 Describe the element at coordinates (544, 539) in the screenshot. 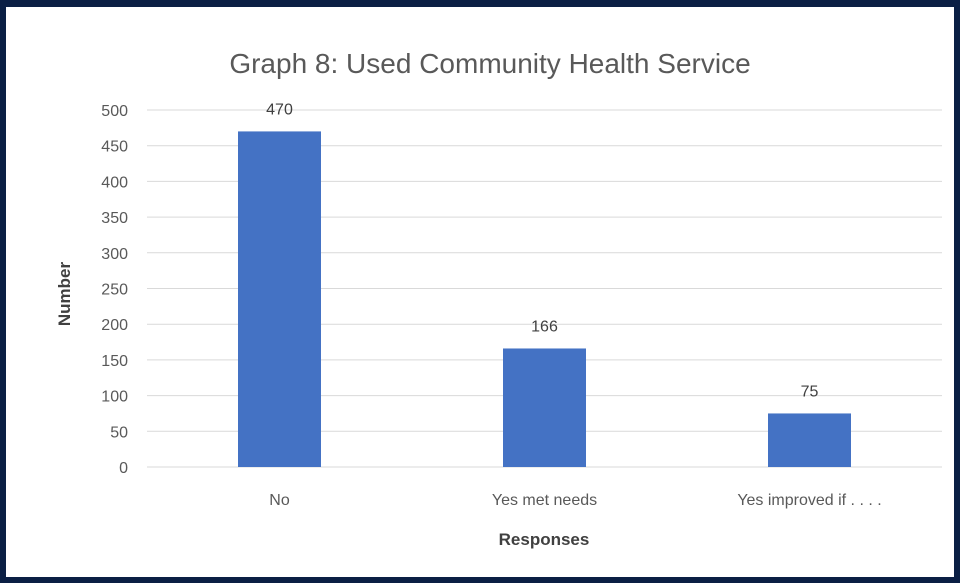

I see `x-axis-title: Responses` at that location.